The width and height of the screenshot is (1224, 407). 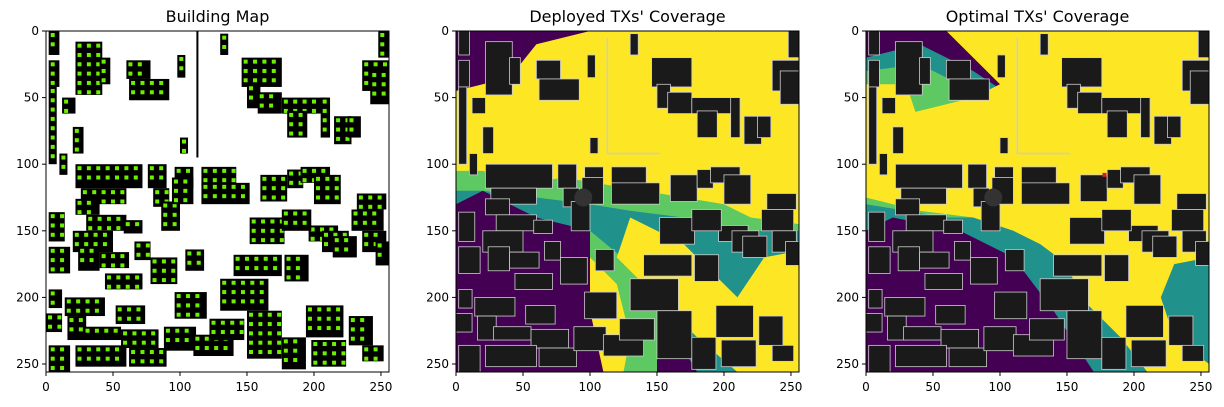 What do you see at coordinates (627, 16) in the screenshot?
I see `chart-title: Deployed TXs' Coverage` at bounding box center [627, 16].